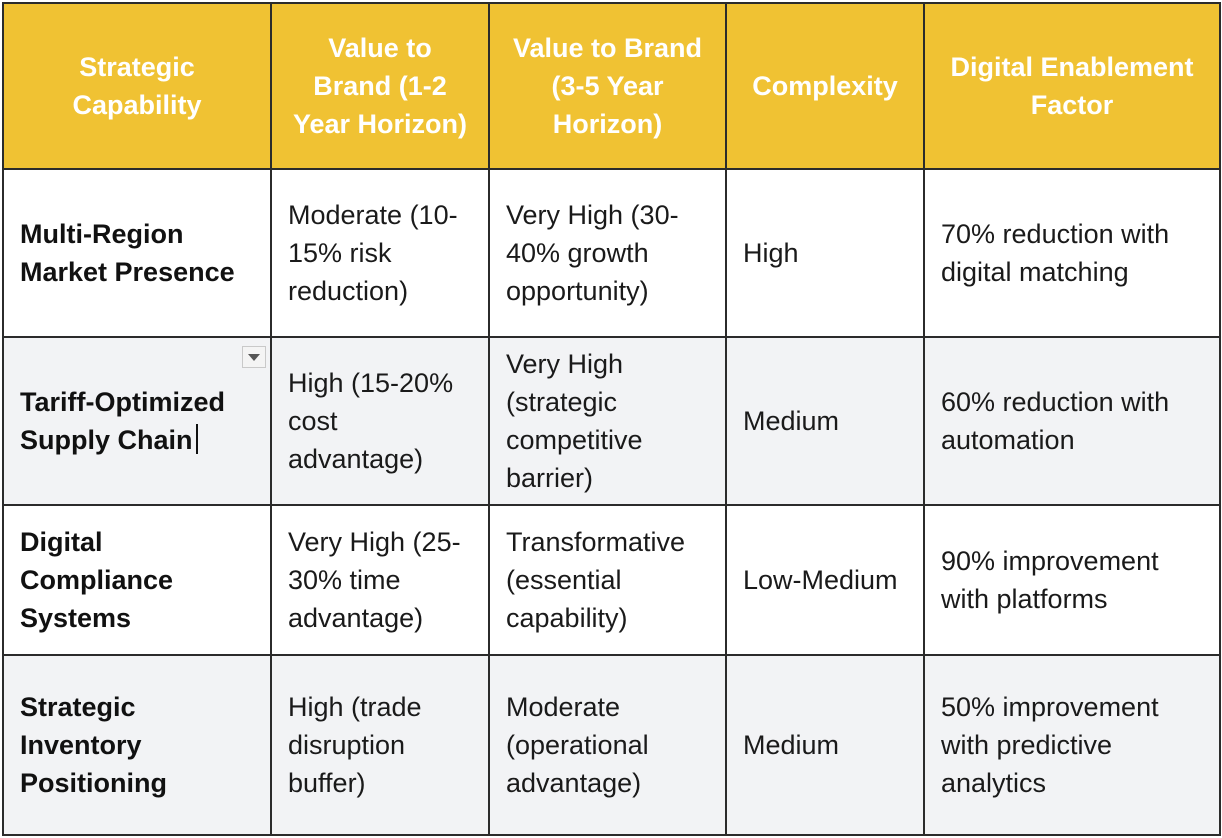 This screenshot has width=1222, height=838. Describe the element at coordinates (196, 439) in the screenshot. I see `text-cursor` at that location.